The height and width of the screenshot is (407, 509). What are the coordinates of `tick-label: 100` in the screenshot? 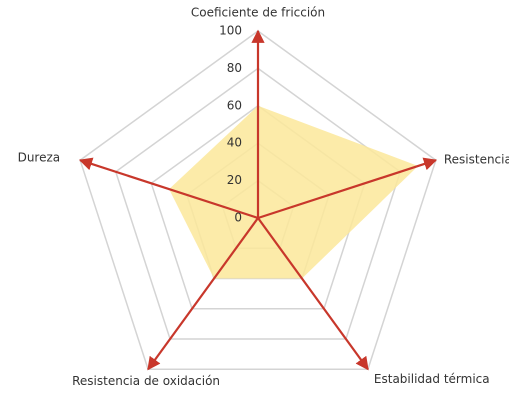 It's located at (230, 31).